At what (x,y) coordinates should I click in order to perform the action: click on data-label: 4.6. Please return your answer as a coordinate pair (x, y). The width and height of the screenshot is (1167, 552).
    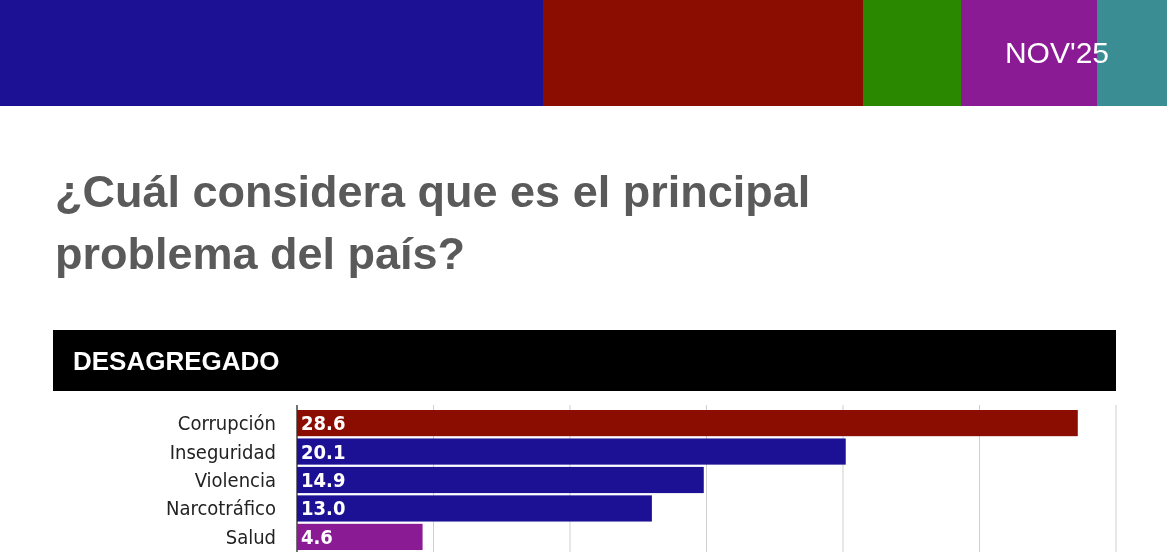
    Looking at the image, I should click on (317, 536).